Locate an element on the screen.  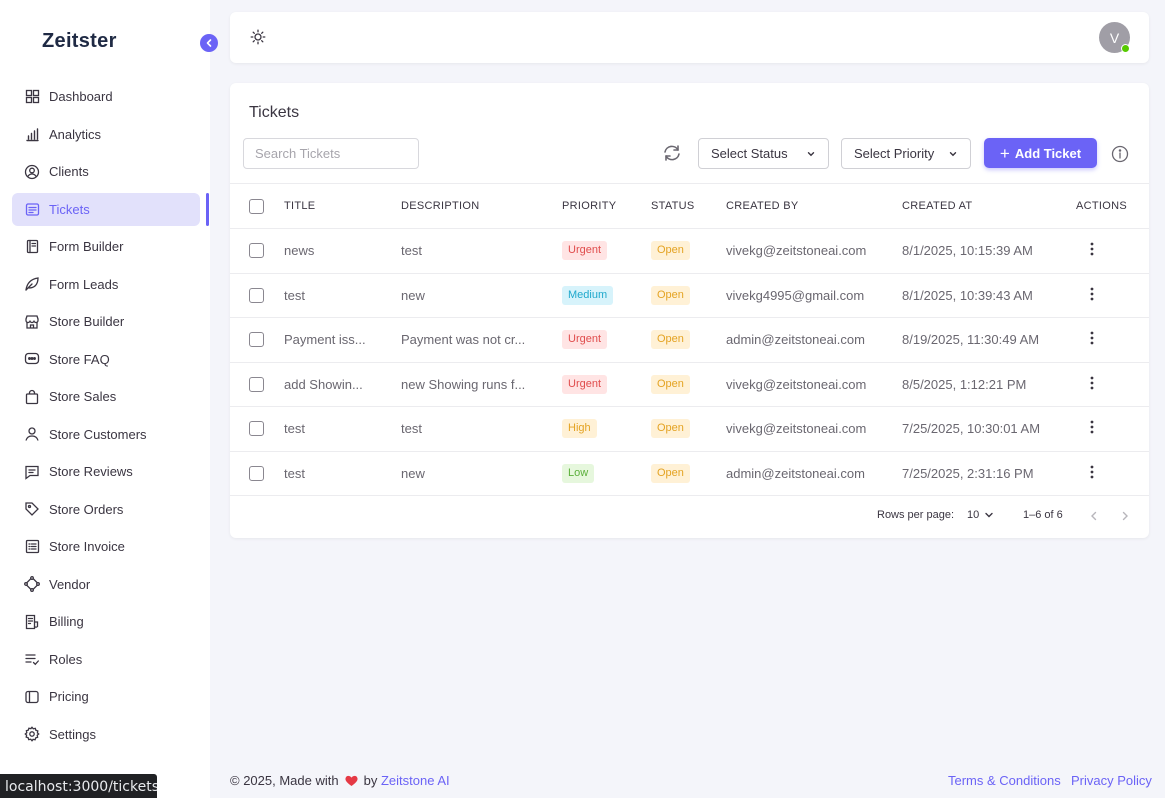
next-page-icon is located at coordinates (1125, 517).